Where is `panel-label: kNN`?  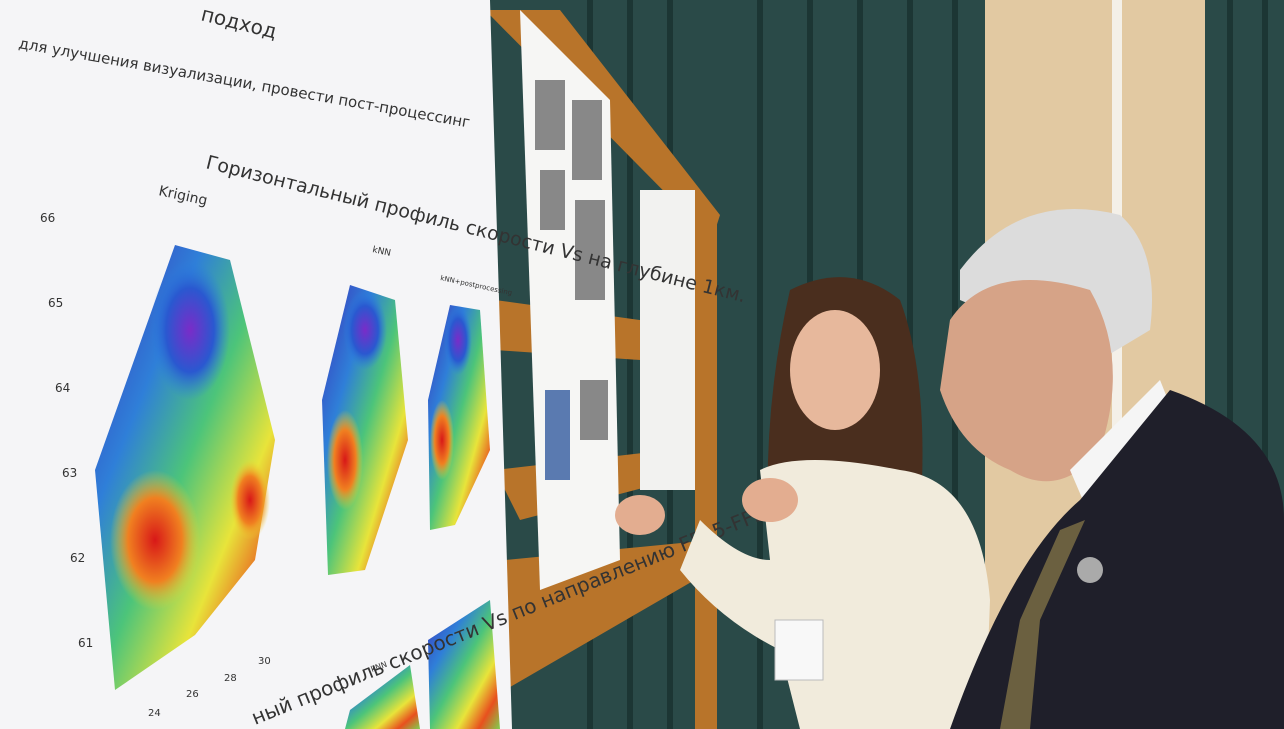 panel-label: kNN is located at coordinates (381, 252).